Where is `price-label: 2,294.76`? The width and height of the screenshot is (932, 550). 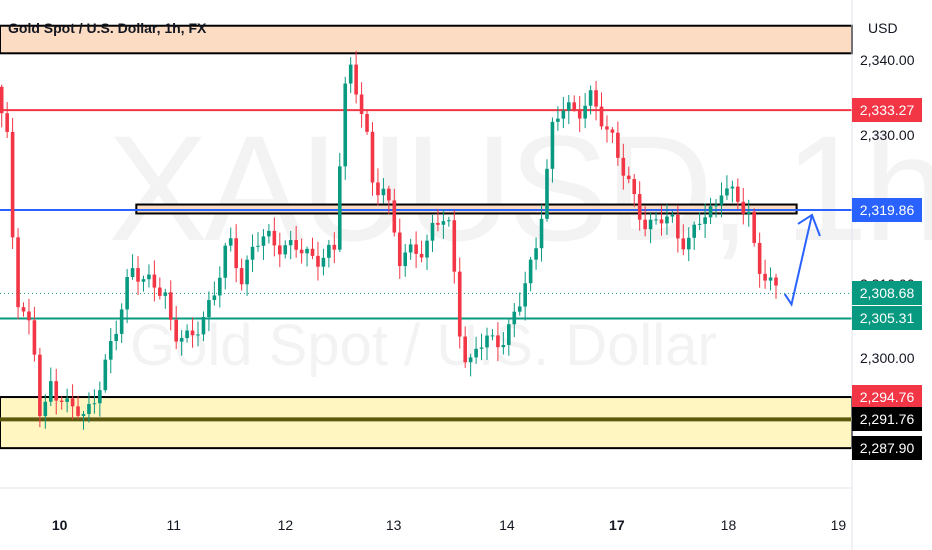 price-label: 2,294.76 is located at coordinates (887, 397).